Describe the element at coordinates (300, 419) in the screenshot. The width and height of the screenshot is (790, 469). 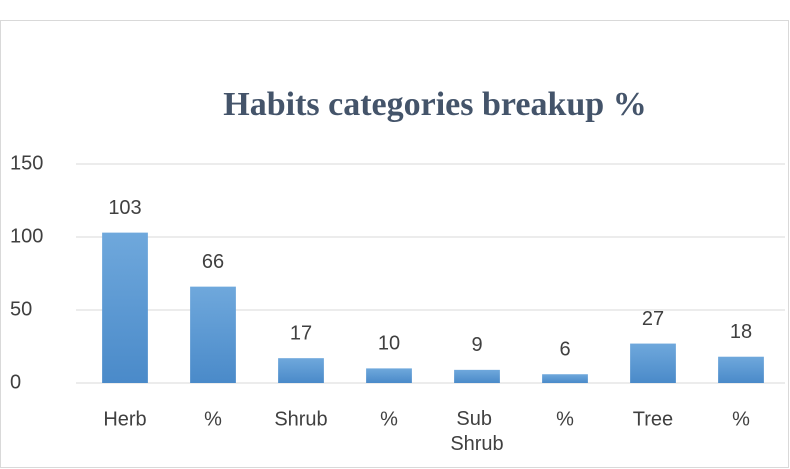
I see `x-tick-label: Shrub` at that location.